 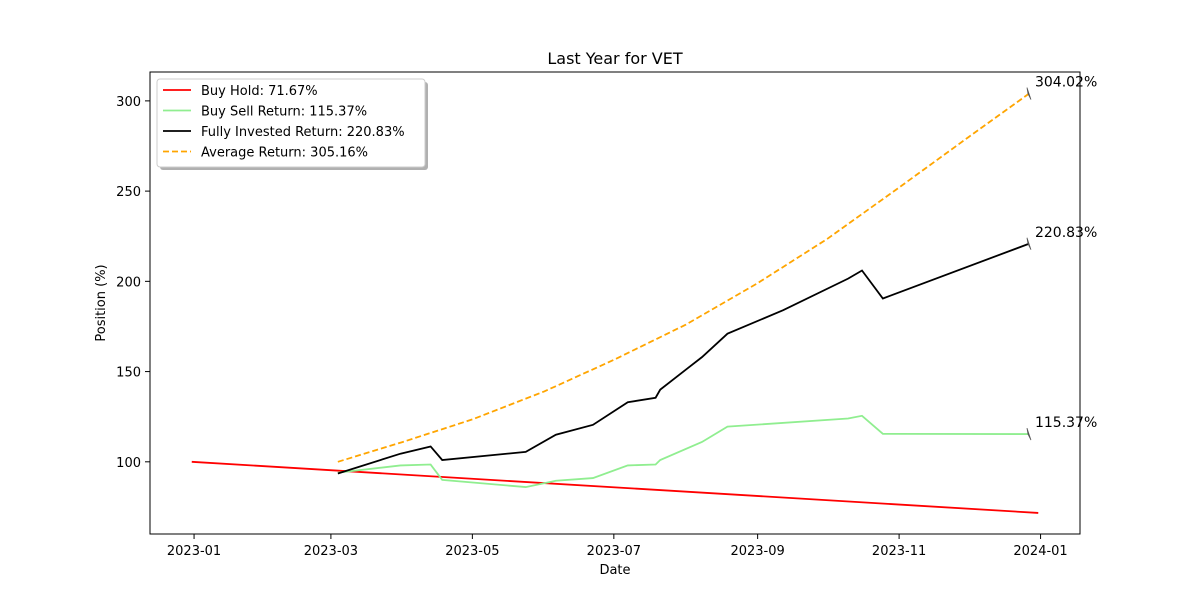 What do you see at coordinates (101, 302) in the screenshot?
I see `y-axis-label: Position (%)` at bounding box center [101, 302].